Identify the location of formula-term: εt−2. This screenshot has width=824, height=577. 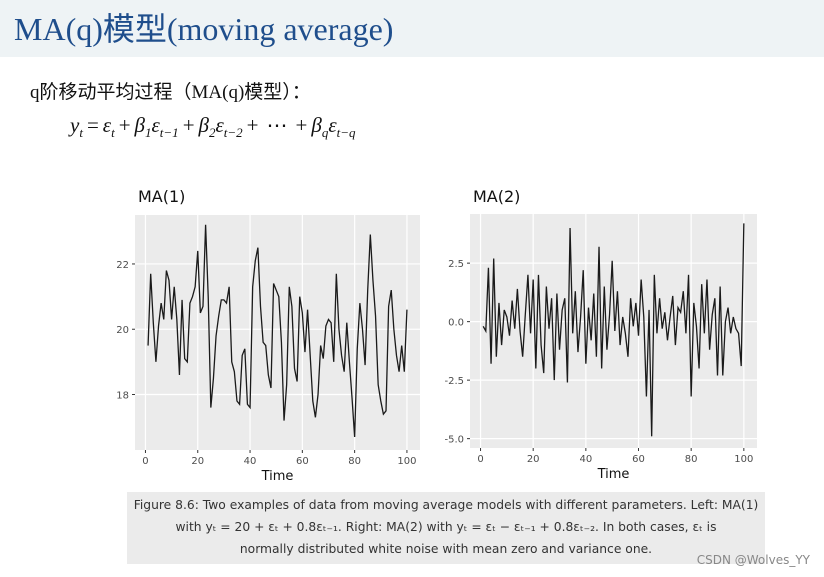
(229, 127).